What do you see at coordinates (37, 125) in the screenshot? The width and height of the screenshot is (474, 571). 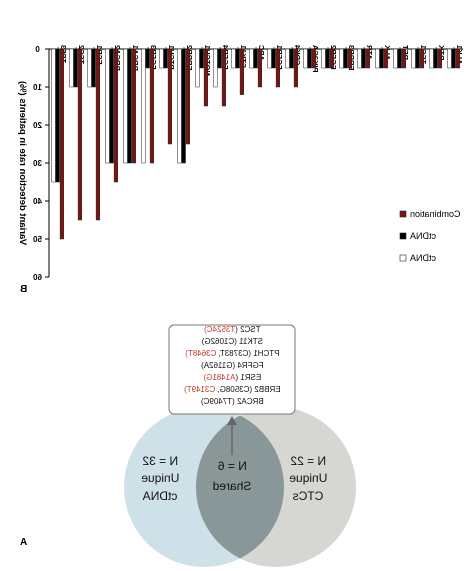 I see `y-tick-label: 20` at bounding box center [37, 125].